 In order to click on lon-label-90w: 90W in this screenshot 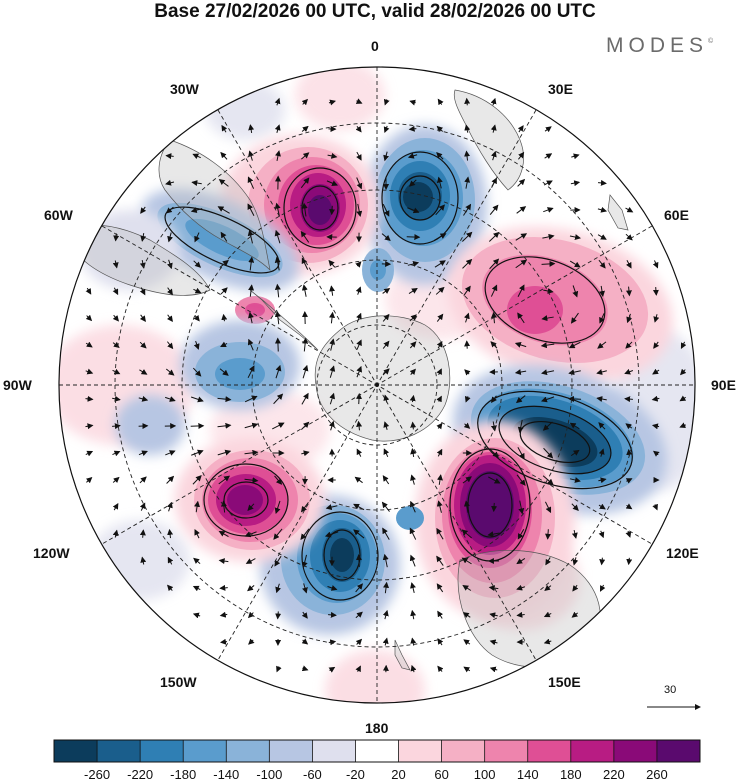, I will do `click(17, 385)`.